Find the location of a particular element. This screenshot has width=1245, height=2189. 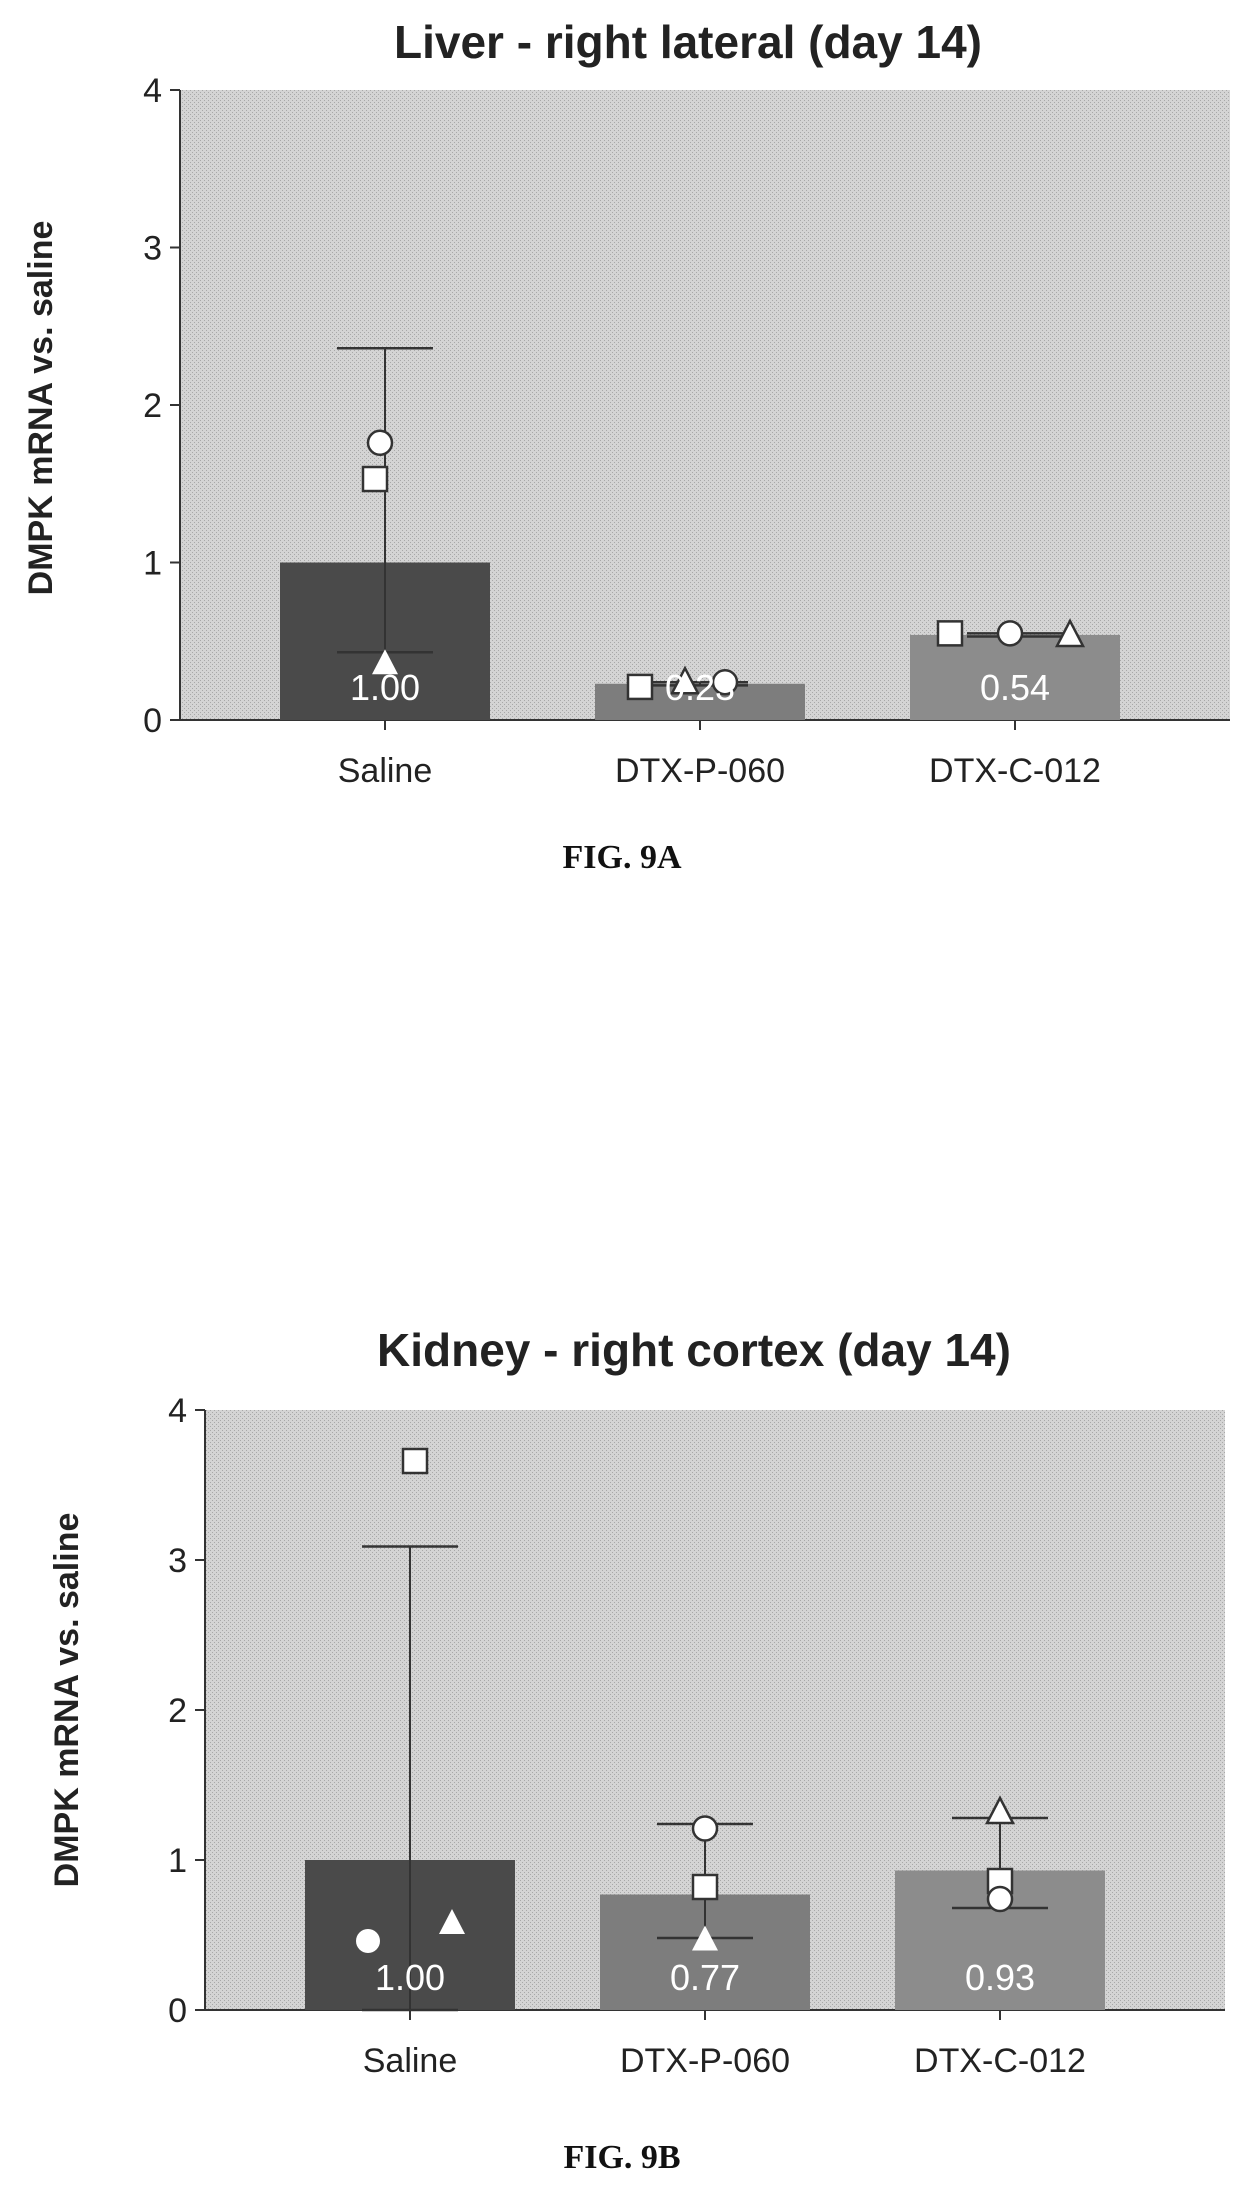

chart-title: Liver - right lateral (day 14) is located at coordinates (688, 42).